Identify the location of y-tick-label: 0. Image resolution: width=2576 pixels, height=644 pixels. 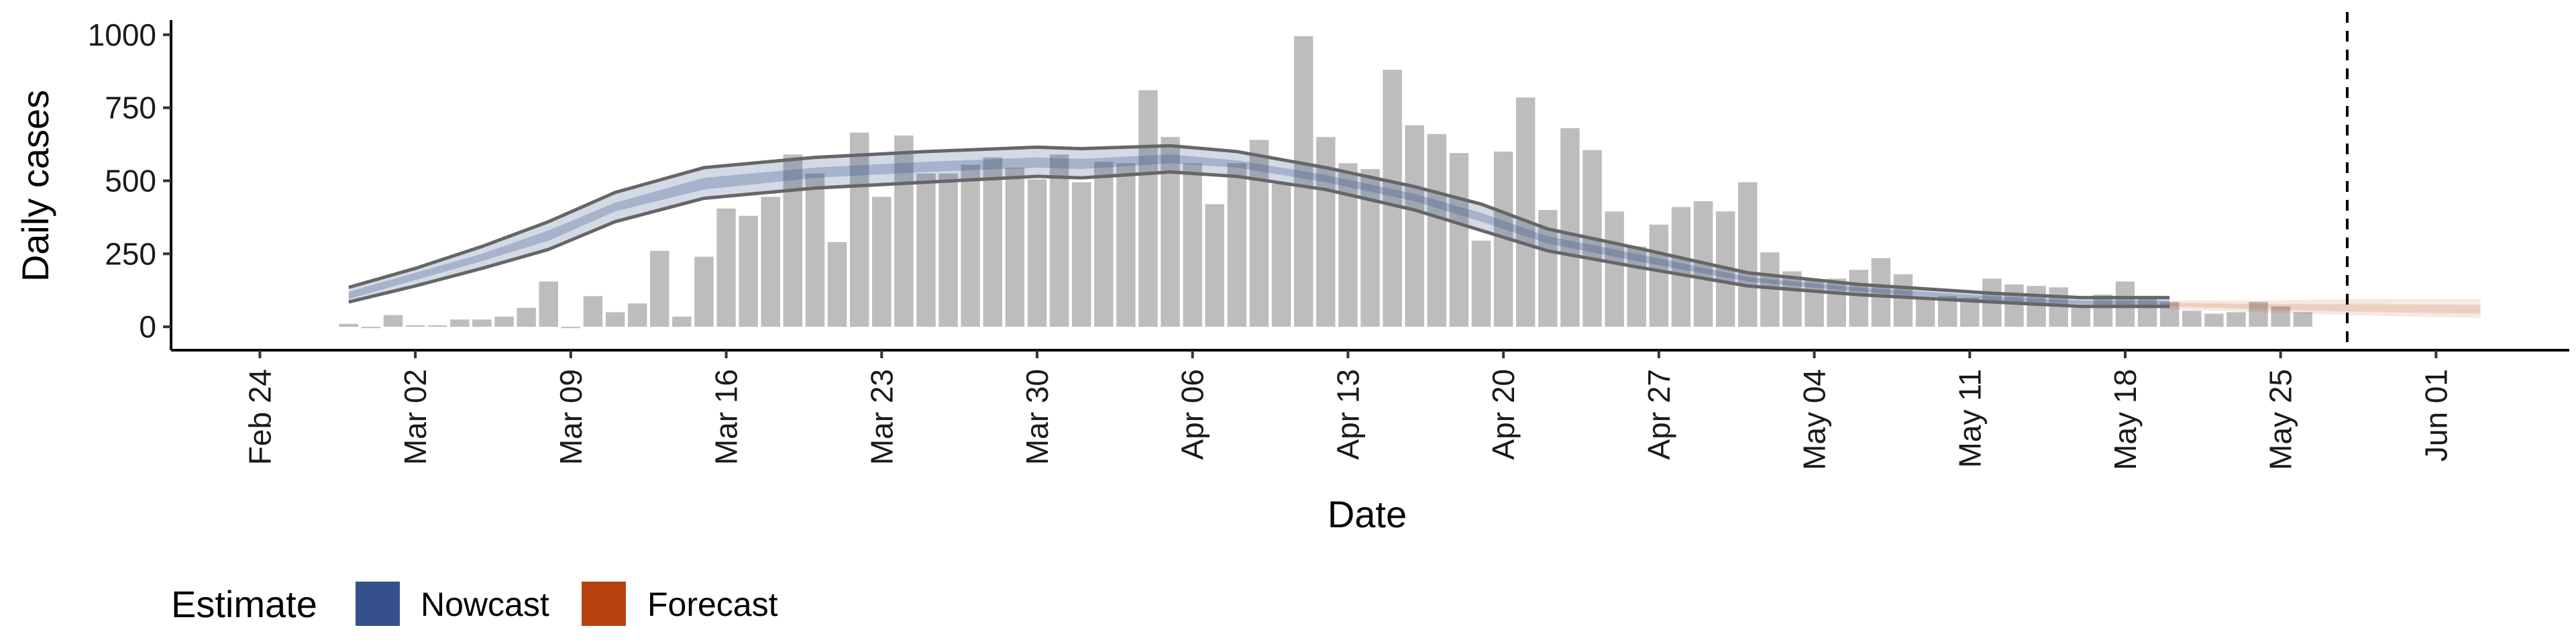
(147, 326).